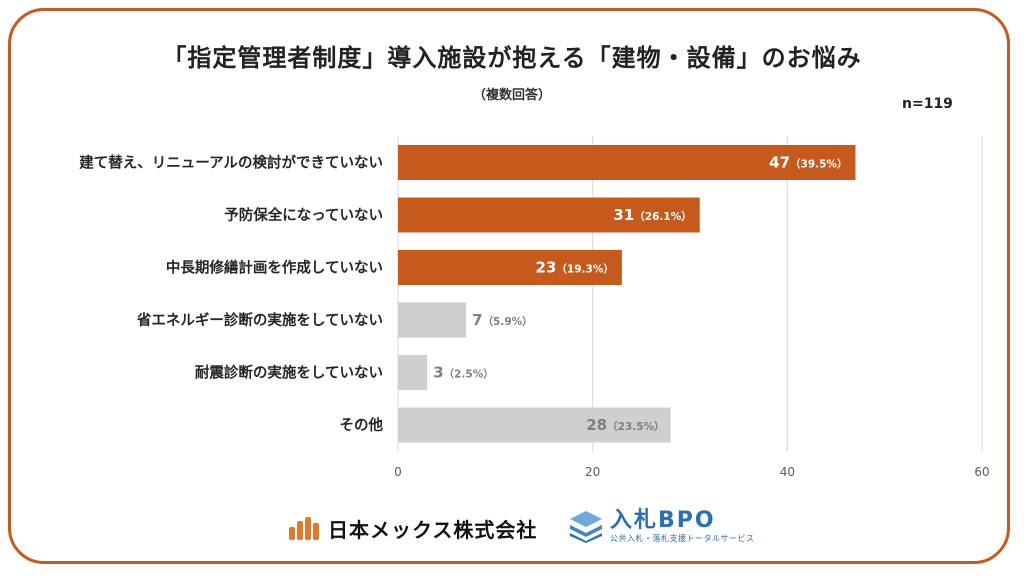 The width and height of the screenshot is (1024, 576). I want to click on category-label: 省エネルギー診断の実施をしていない, so click(259, 320).